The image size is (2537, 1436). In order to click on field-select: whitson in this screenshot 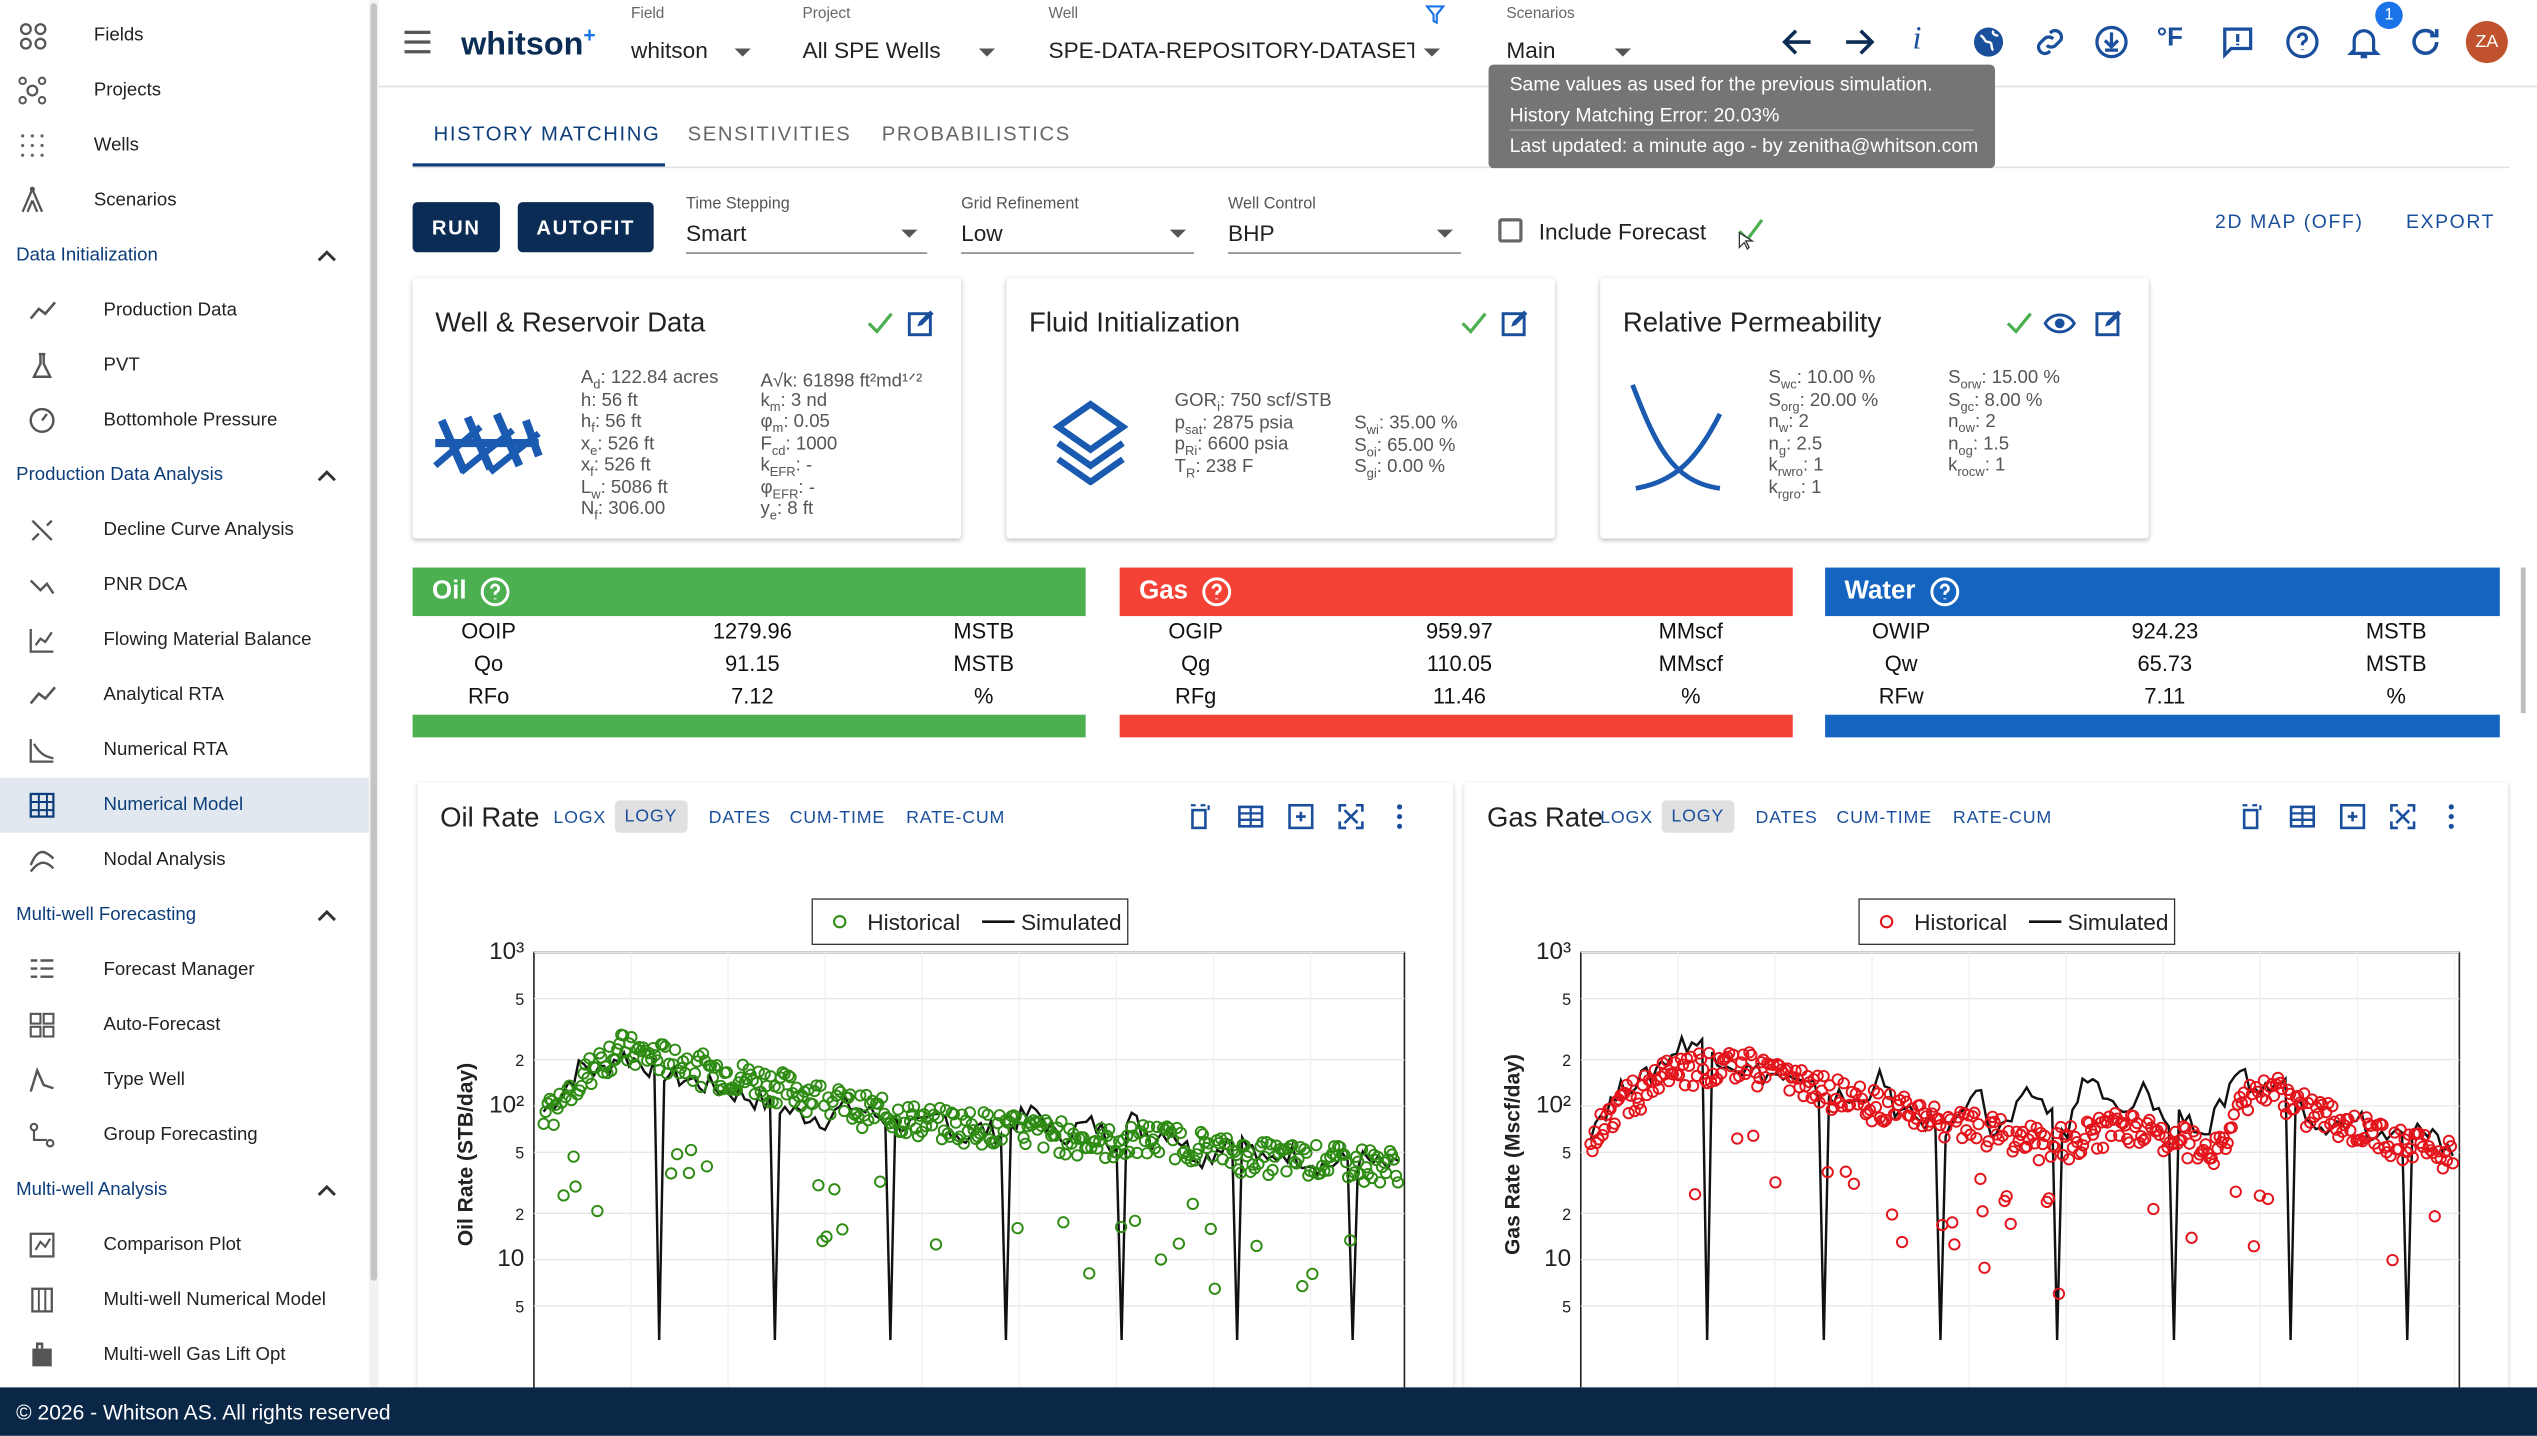, I will do `click(669, 50)`.